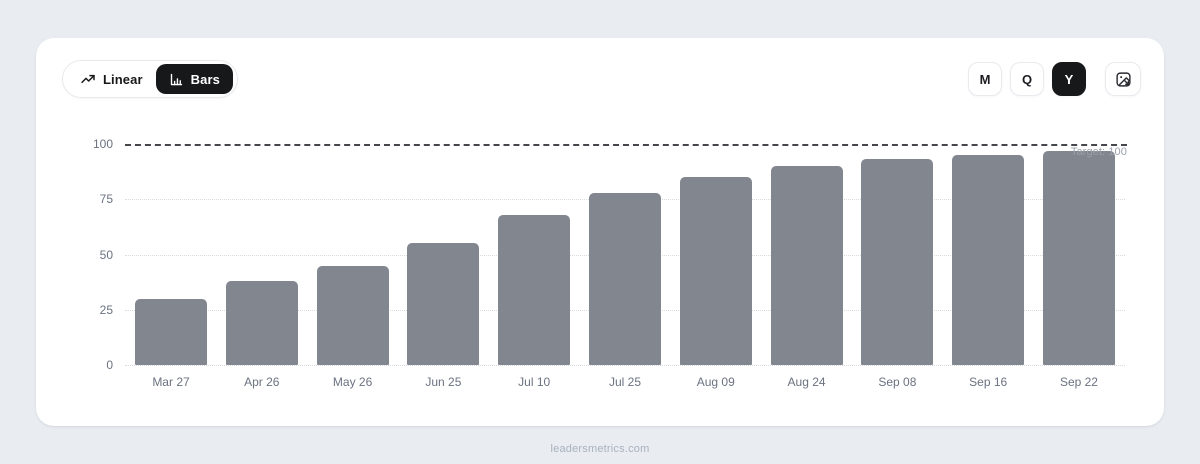 The image size is (1200, 464). What do you see at coordinates (176, 79) in the screenshot?
I see `bar-chart-icon` at bounding box center [176, 79].